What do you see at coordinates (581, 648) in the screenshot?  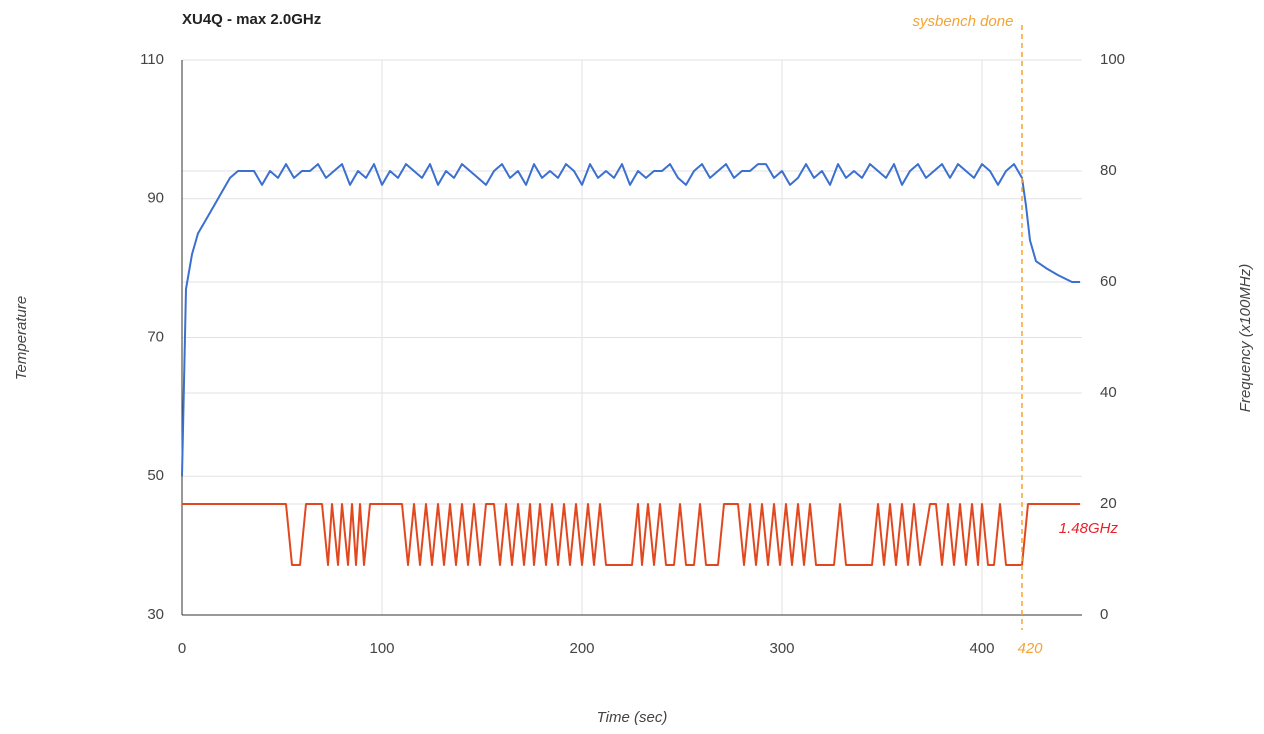 I see `x-tick-label: 200` at bounding box center [581, 648].